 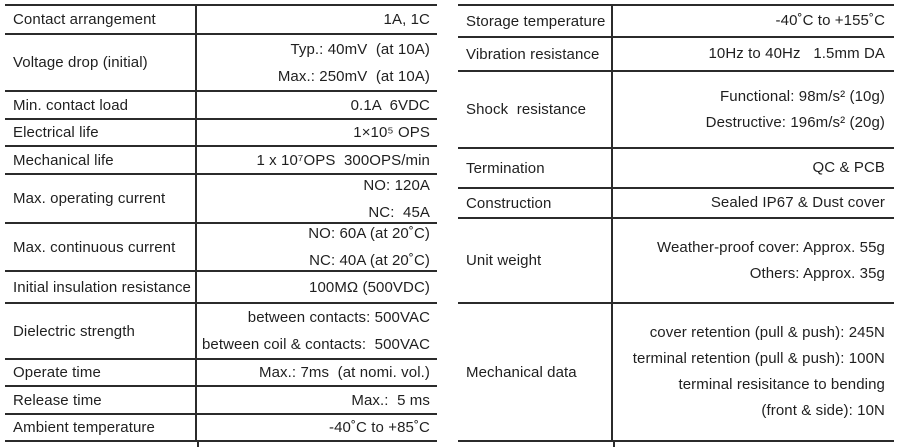 What do you see at coordinates (795, 122) in the screenshot?
I see `spec-value-line: Destructive: 196m/s² (20g)` at bounding box center [795, 122].